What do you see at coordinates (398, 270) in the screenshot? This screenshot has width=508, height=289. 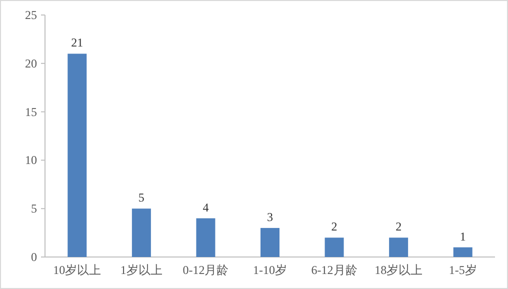 I see `x-tick-label: 18岁以上` at bounding box center [398, 270].